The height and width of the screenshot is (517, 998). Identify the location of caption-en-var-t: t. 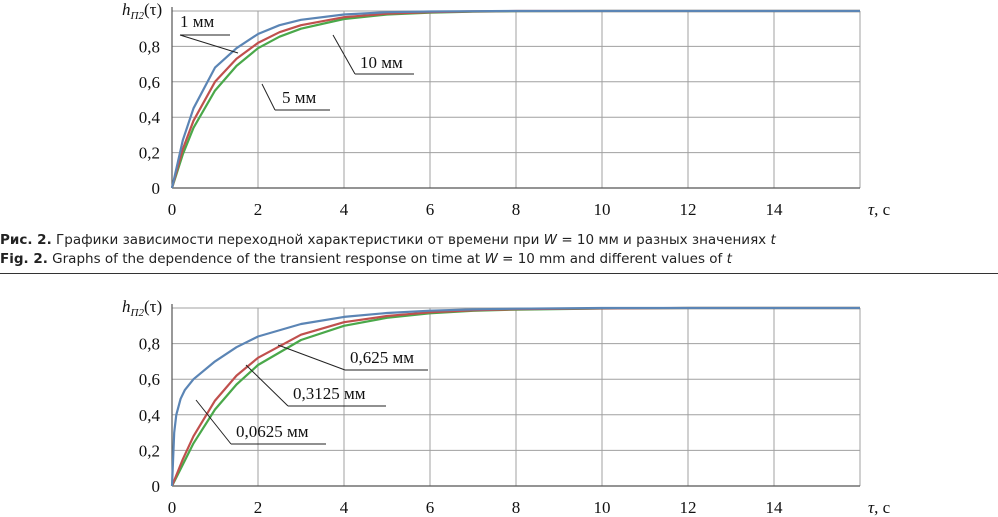
(729, 259).